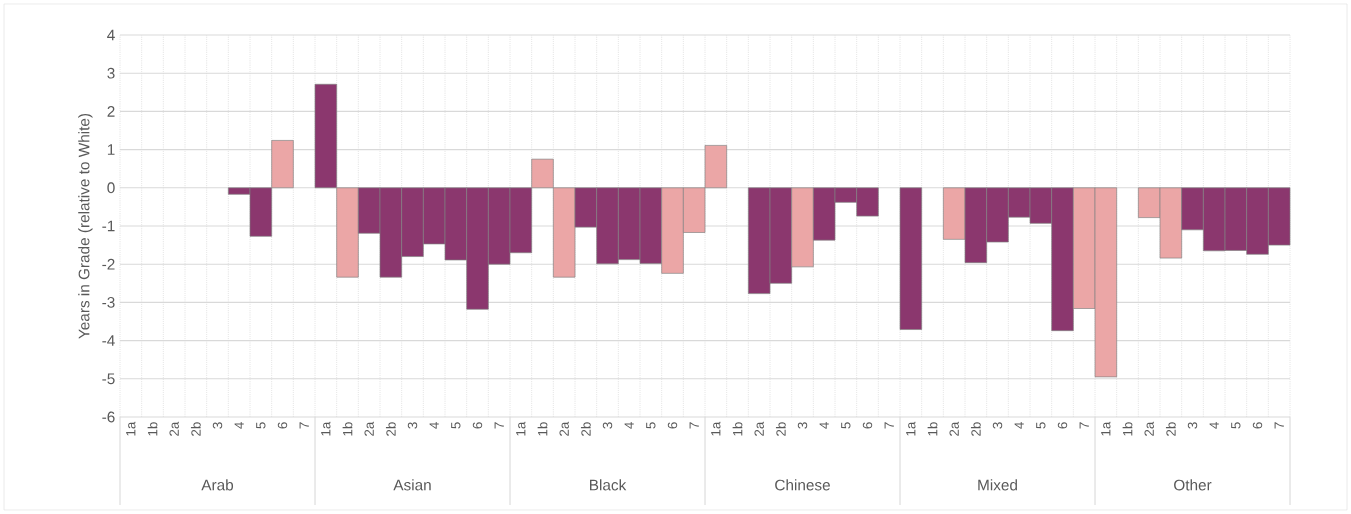  Describe the element at coordinates (111, 188) in the screenshot. I see `y-tick-label: 0` at that location.